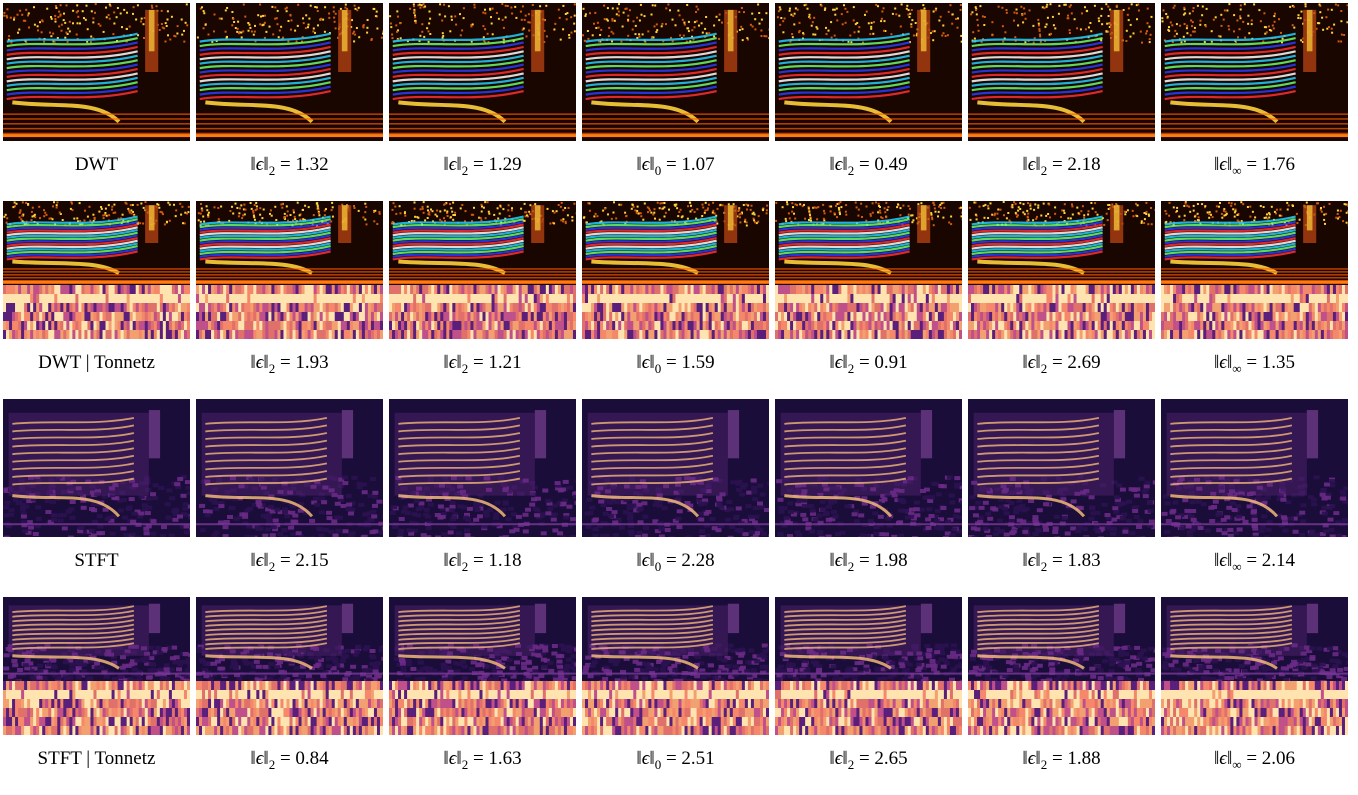 This screenshot has height=795, width=1358. What do you see at coordinates (868, 564) in the screenshot?
I see `perturbation-norm-caption: ‖ϵ‖2 = 1.98` at bounding box center [868, 564].